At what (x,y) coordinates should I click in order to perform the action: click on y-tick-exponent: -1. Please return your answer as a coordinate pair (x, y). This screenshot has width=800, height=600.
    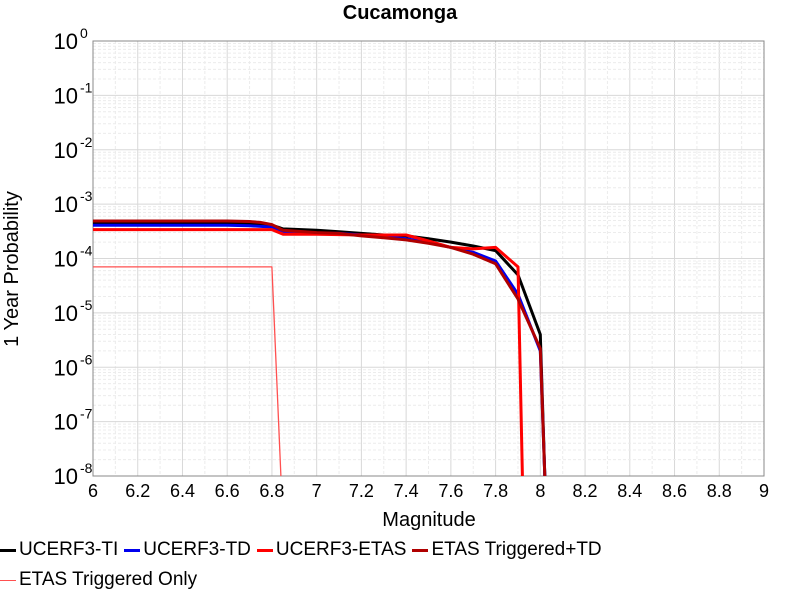
    Looking at the image, I should click on (86, 87).